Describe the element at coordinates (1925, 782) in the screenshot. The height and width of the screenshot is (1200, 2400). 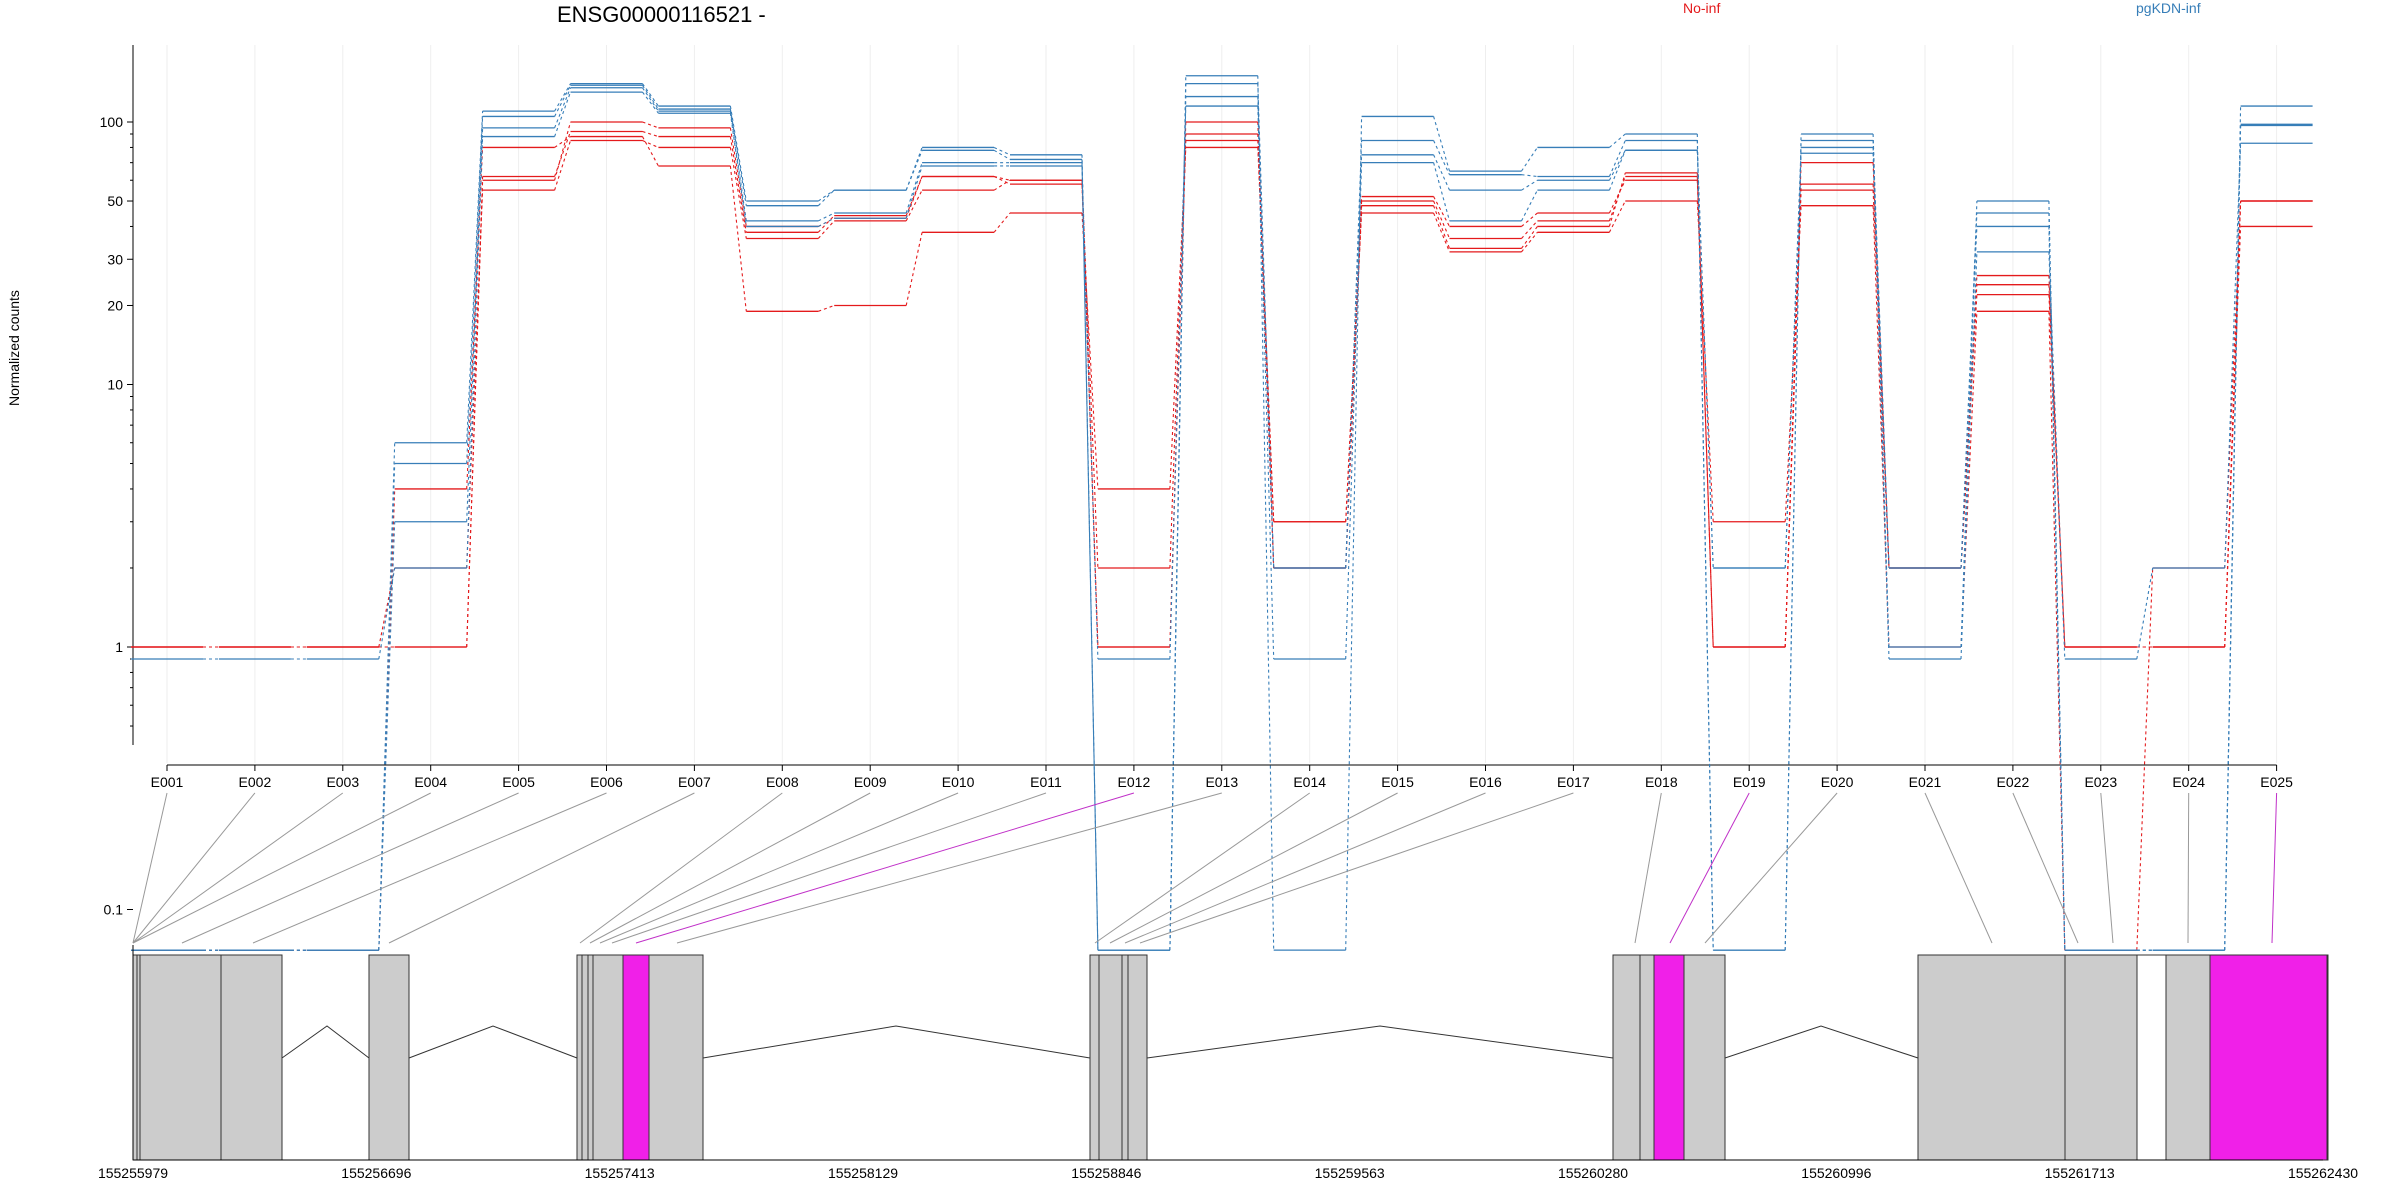
I see `x-tick-label: E021` at that location.